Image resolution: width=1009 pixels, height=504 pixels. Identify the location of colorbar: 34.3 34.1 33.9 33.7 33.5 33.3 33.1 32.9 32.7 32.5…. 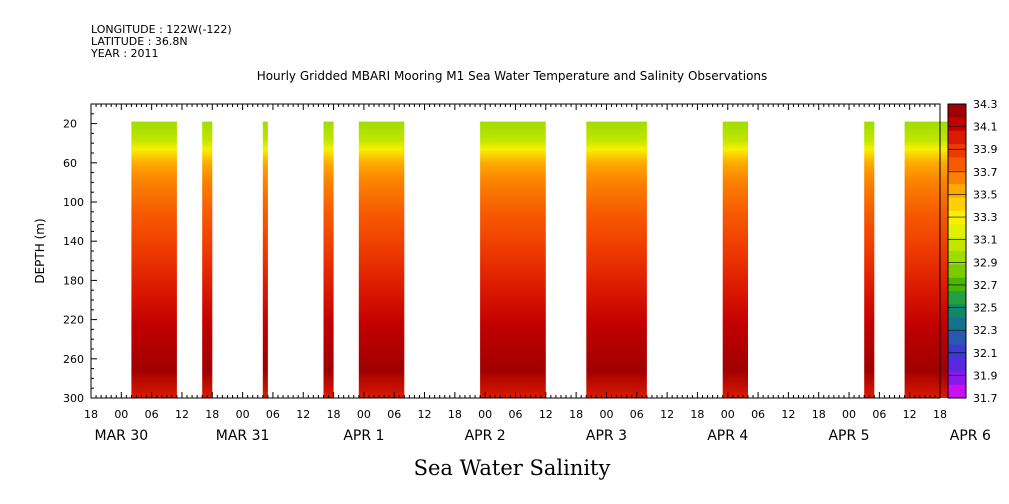
(972, 251).